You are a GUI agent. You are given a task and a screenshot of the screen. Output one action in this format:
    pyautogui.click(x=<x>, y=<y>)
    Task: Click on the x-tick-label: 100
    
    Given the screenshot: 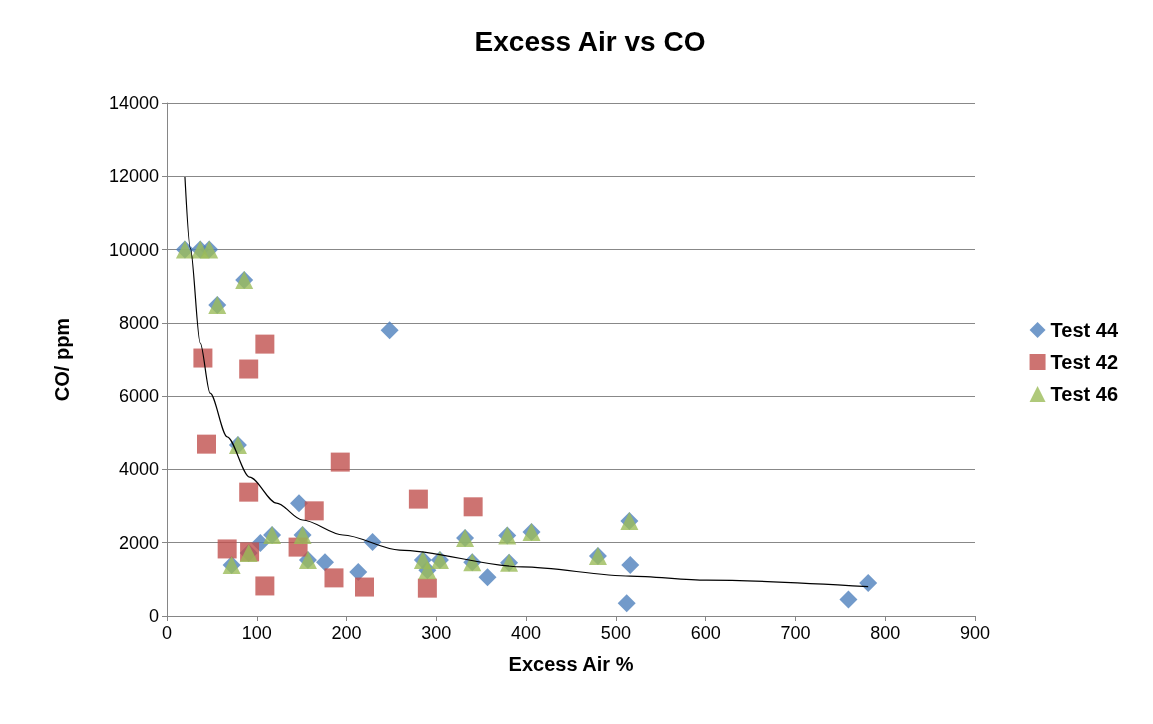 What is the action you would take?
    pyautogui.click(x=256, y=633)
    